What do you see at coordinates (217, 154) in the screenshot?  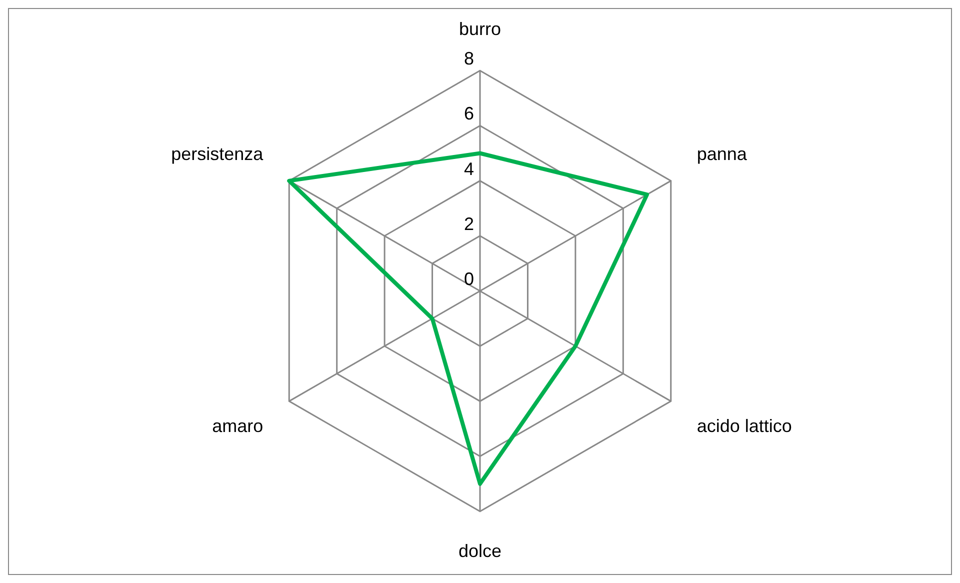 I see `spoke-label: persistenza` at bounding box center [217, 154].